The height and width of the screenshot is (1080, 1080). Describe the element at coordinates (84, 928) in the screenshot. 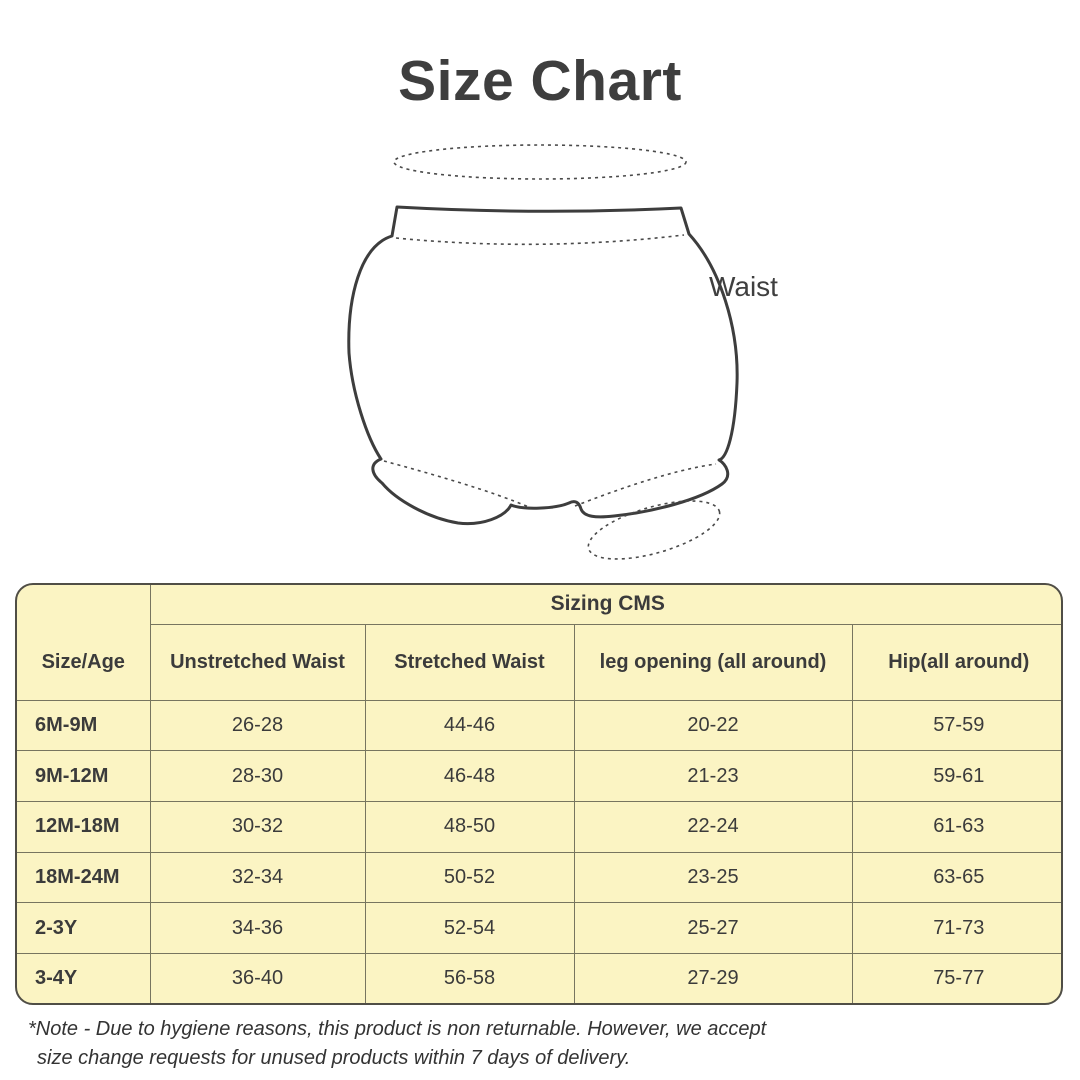

I see `size-cell: 2-3Y` at that location.